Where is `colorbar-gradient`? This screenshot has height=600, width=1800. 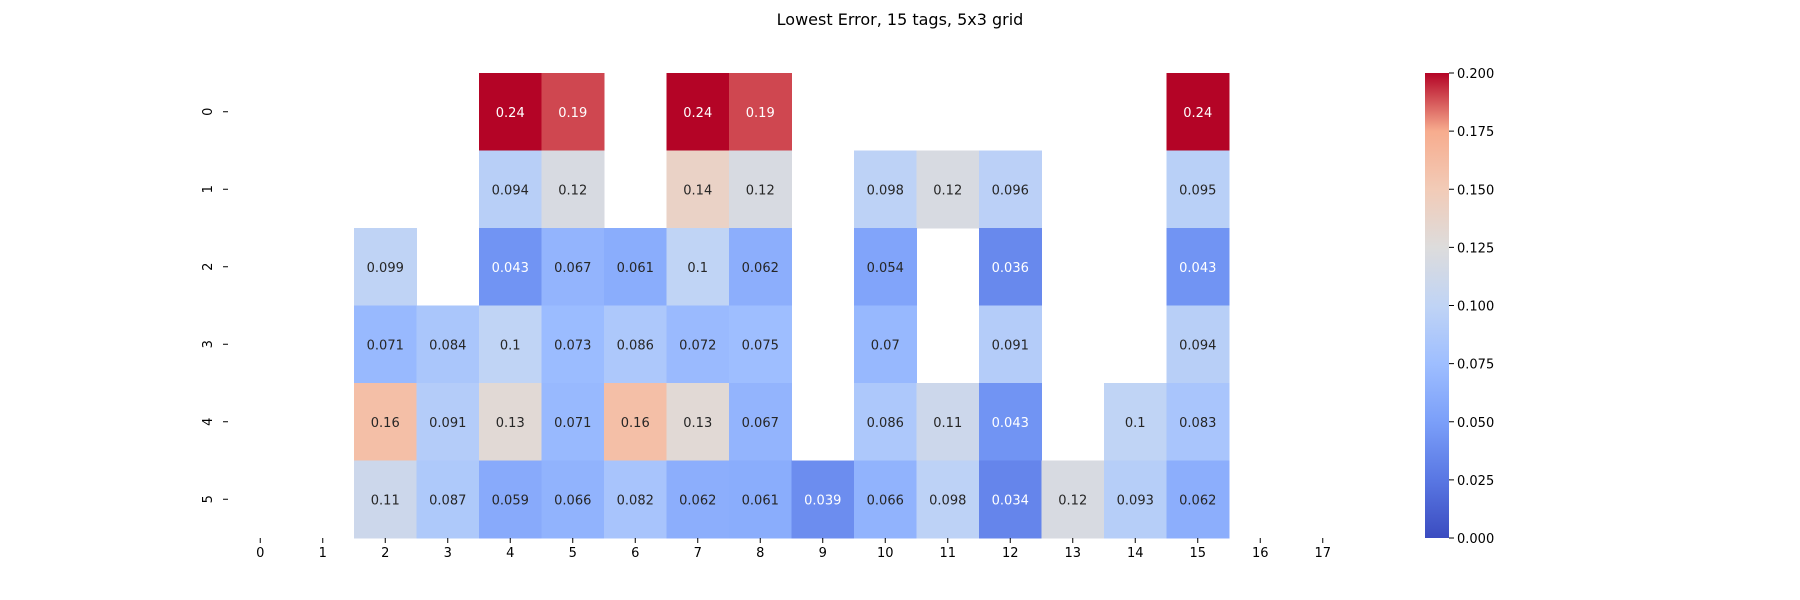 colorbar-gradient is located at coordinates (1437, 305).